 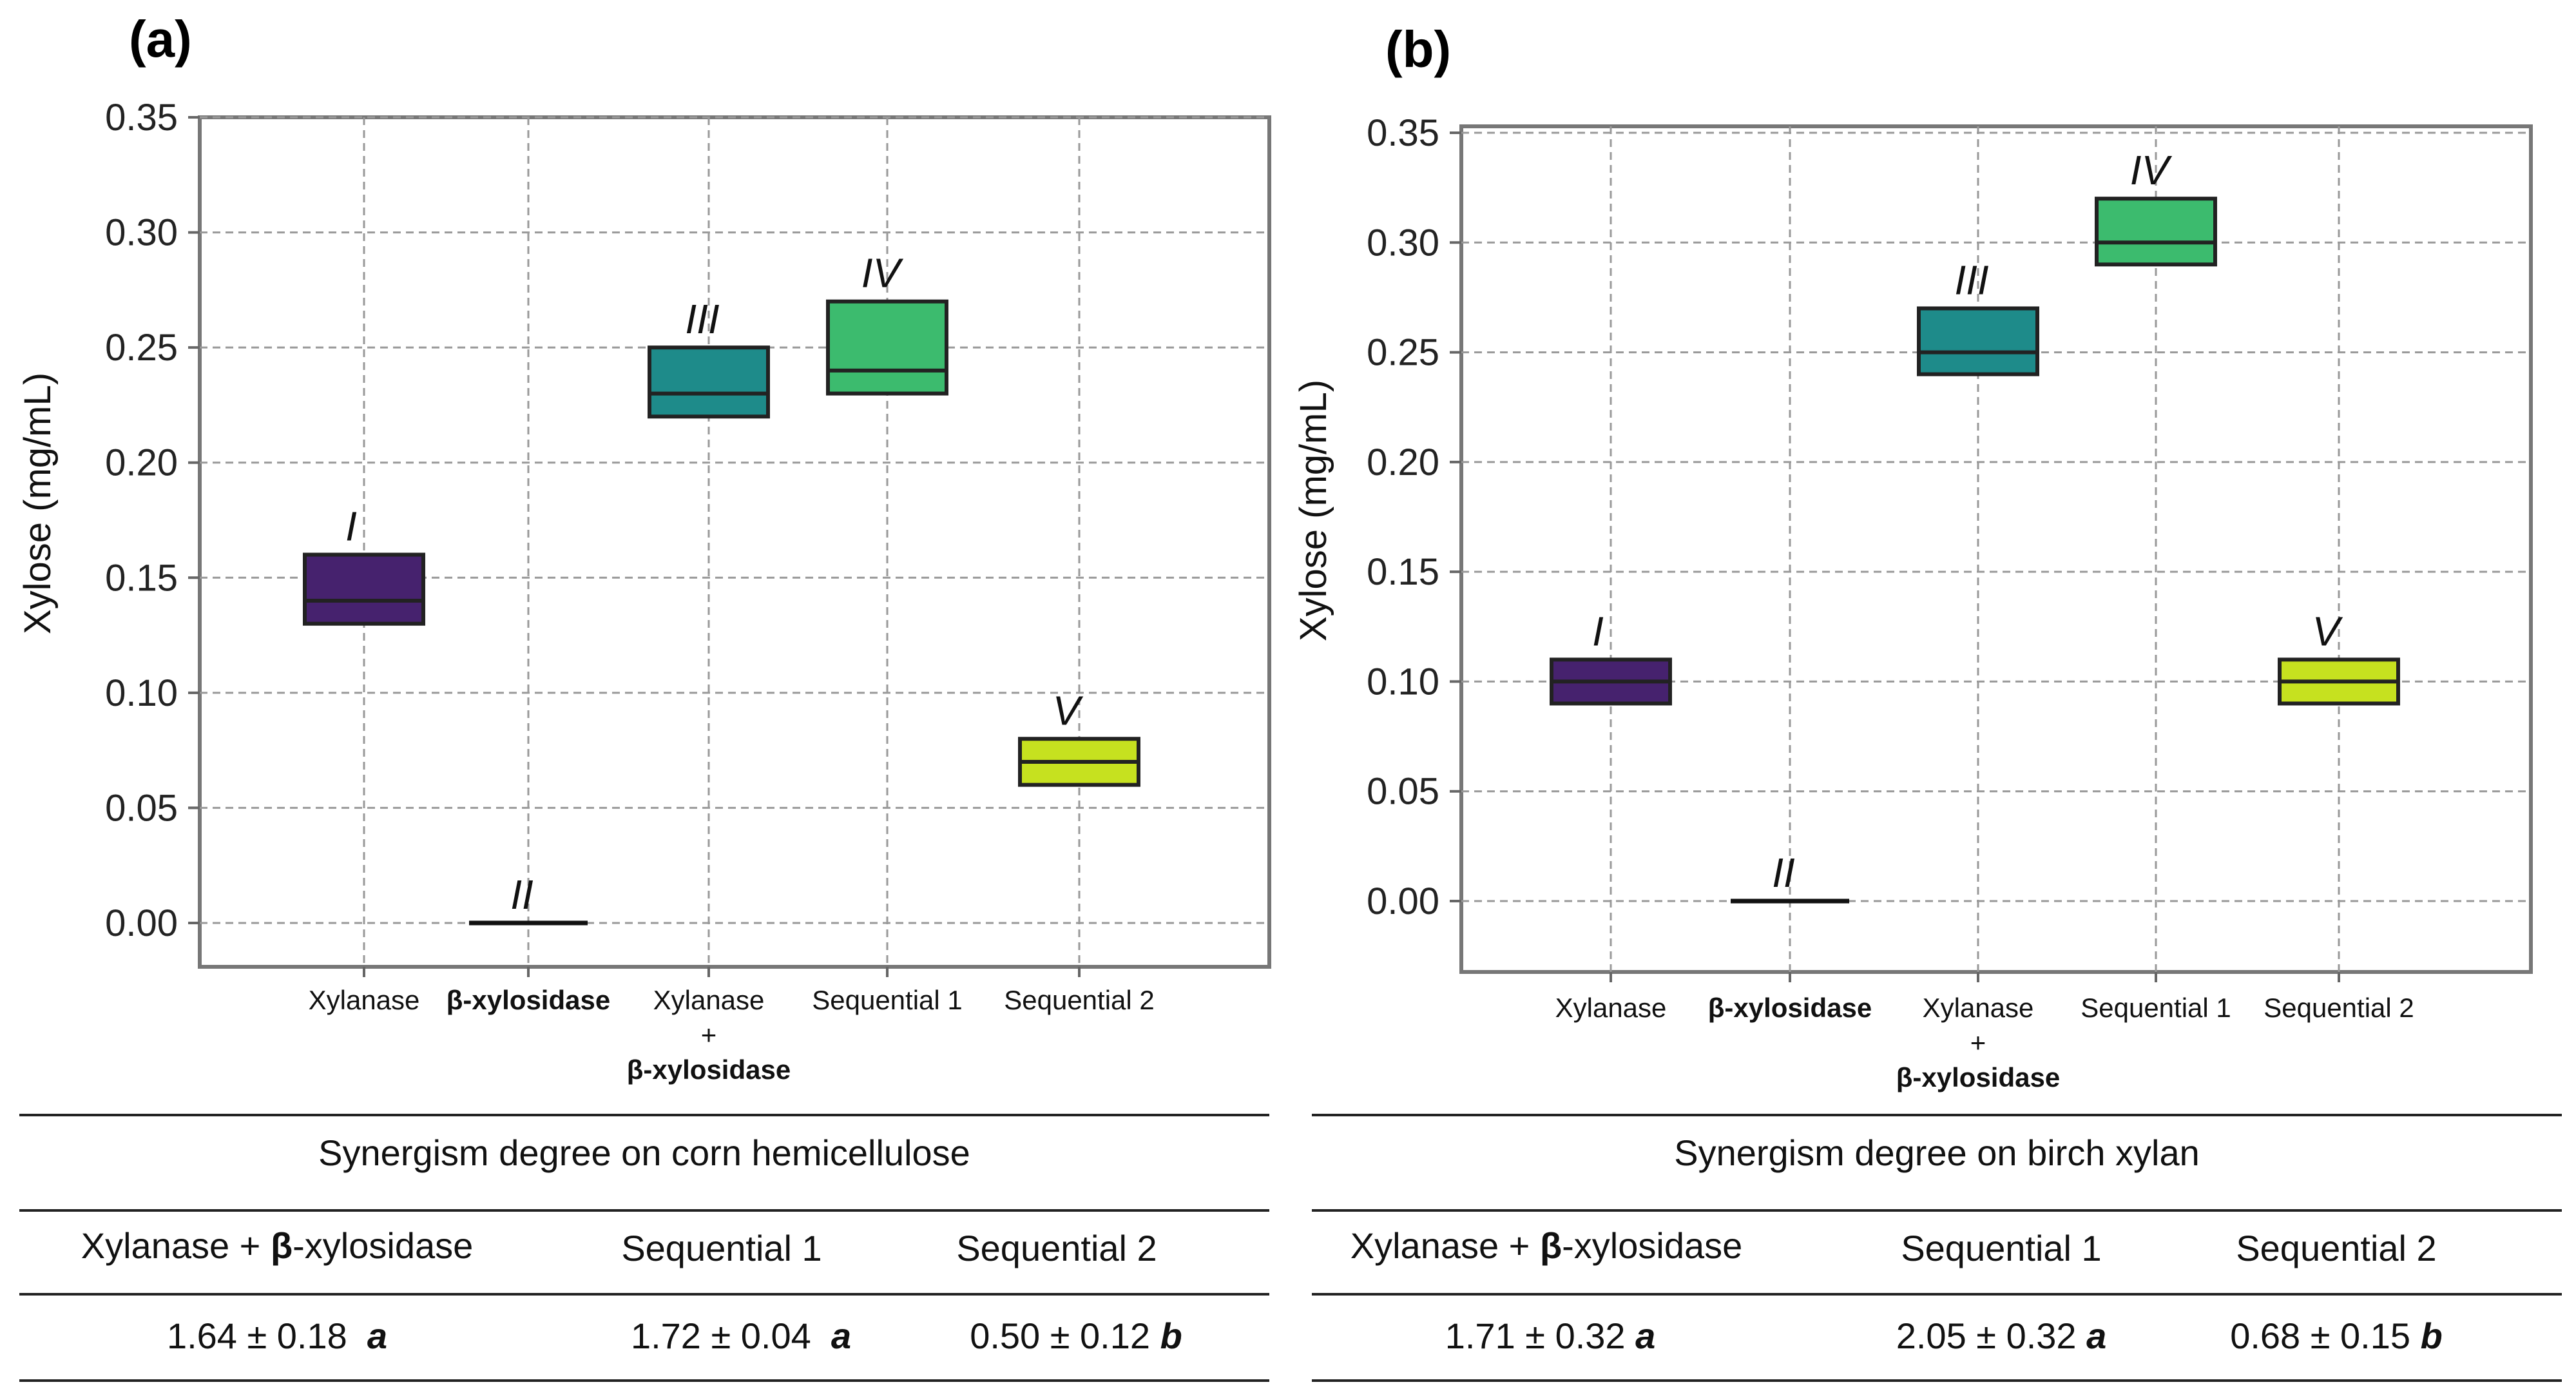 What do you see at coordinates (1937, 1380) in the screenshot?
I see `table-b-bottom-rule` at bounding box center [1937, 1380].